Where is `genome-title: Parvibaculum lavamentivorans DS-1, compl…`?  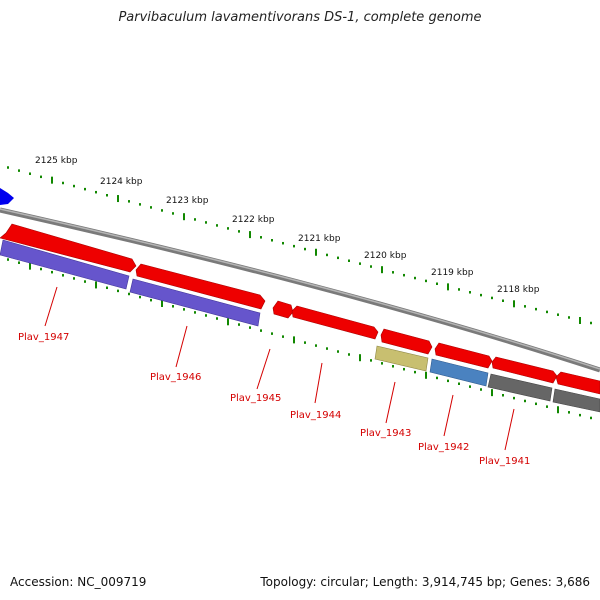 genome-title: Parvibaculum lavamentivorans DS-1, compl… is located at coordinates (300, 17).